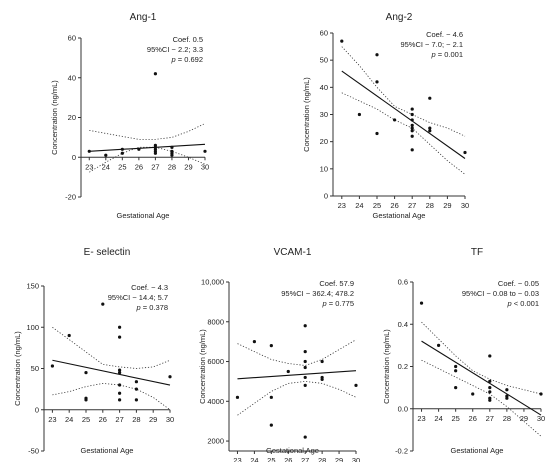  What do you see at coordinates (215, 401) in the screenshot?
I see `y-tick-label: 4000` at bounding box center [215, 401].